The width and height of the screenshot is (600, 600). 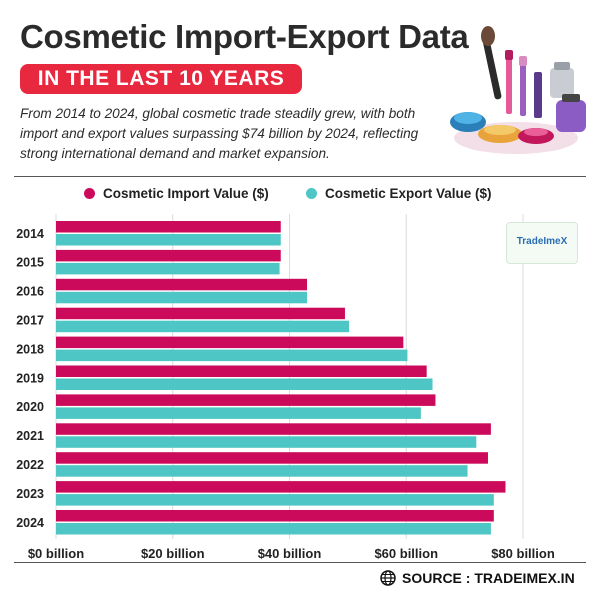 I want to click on category-label: 2016, so click(x=30, y=292).